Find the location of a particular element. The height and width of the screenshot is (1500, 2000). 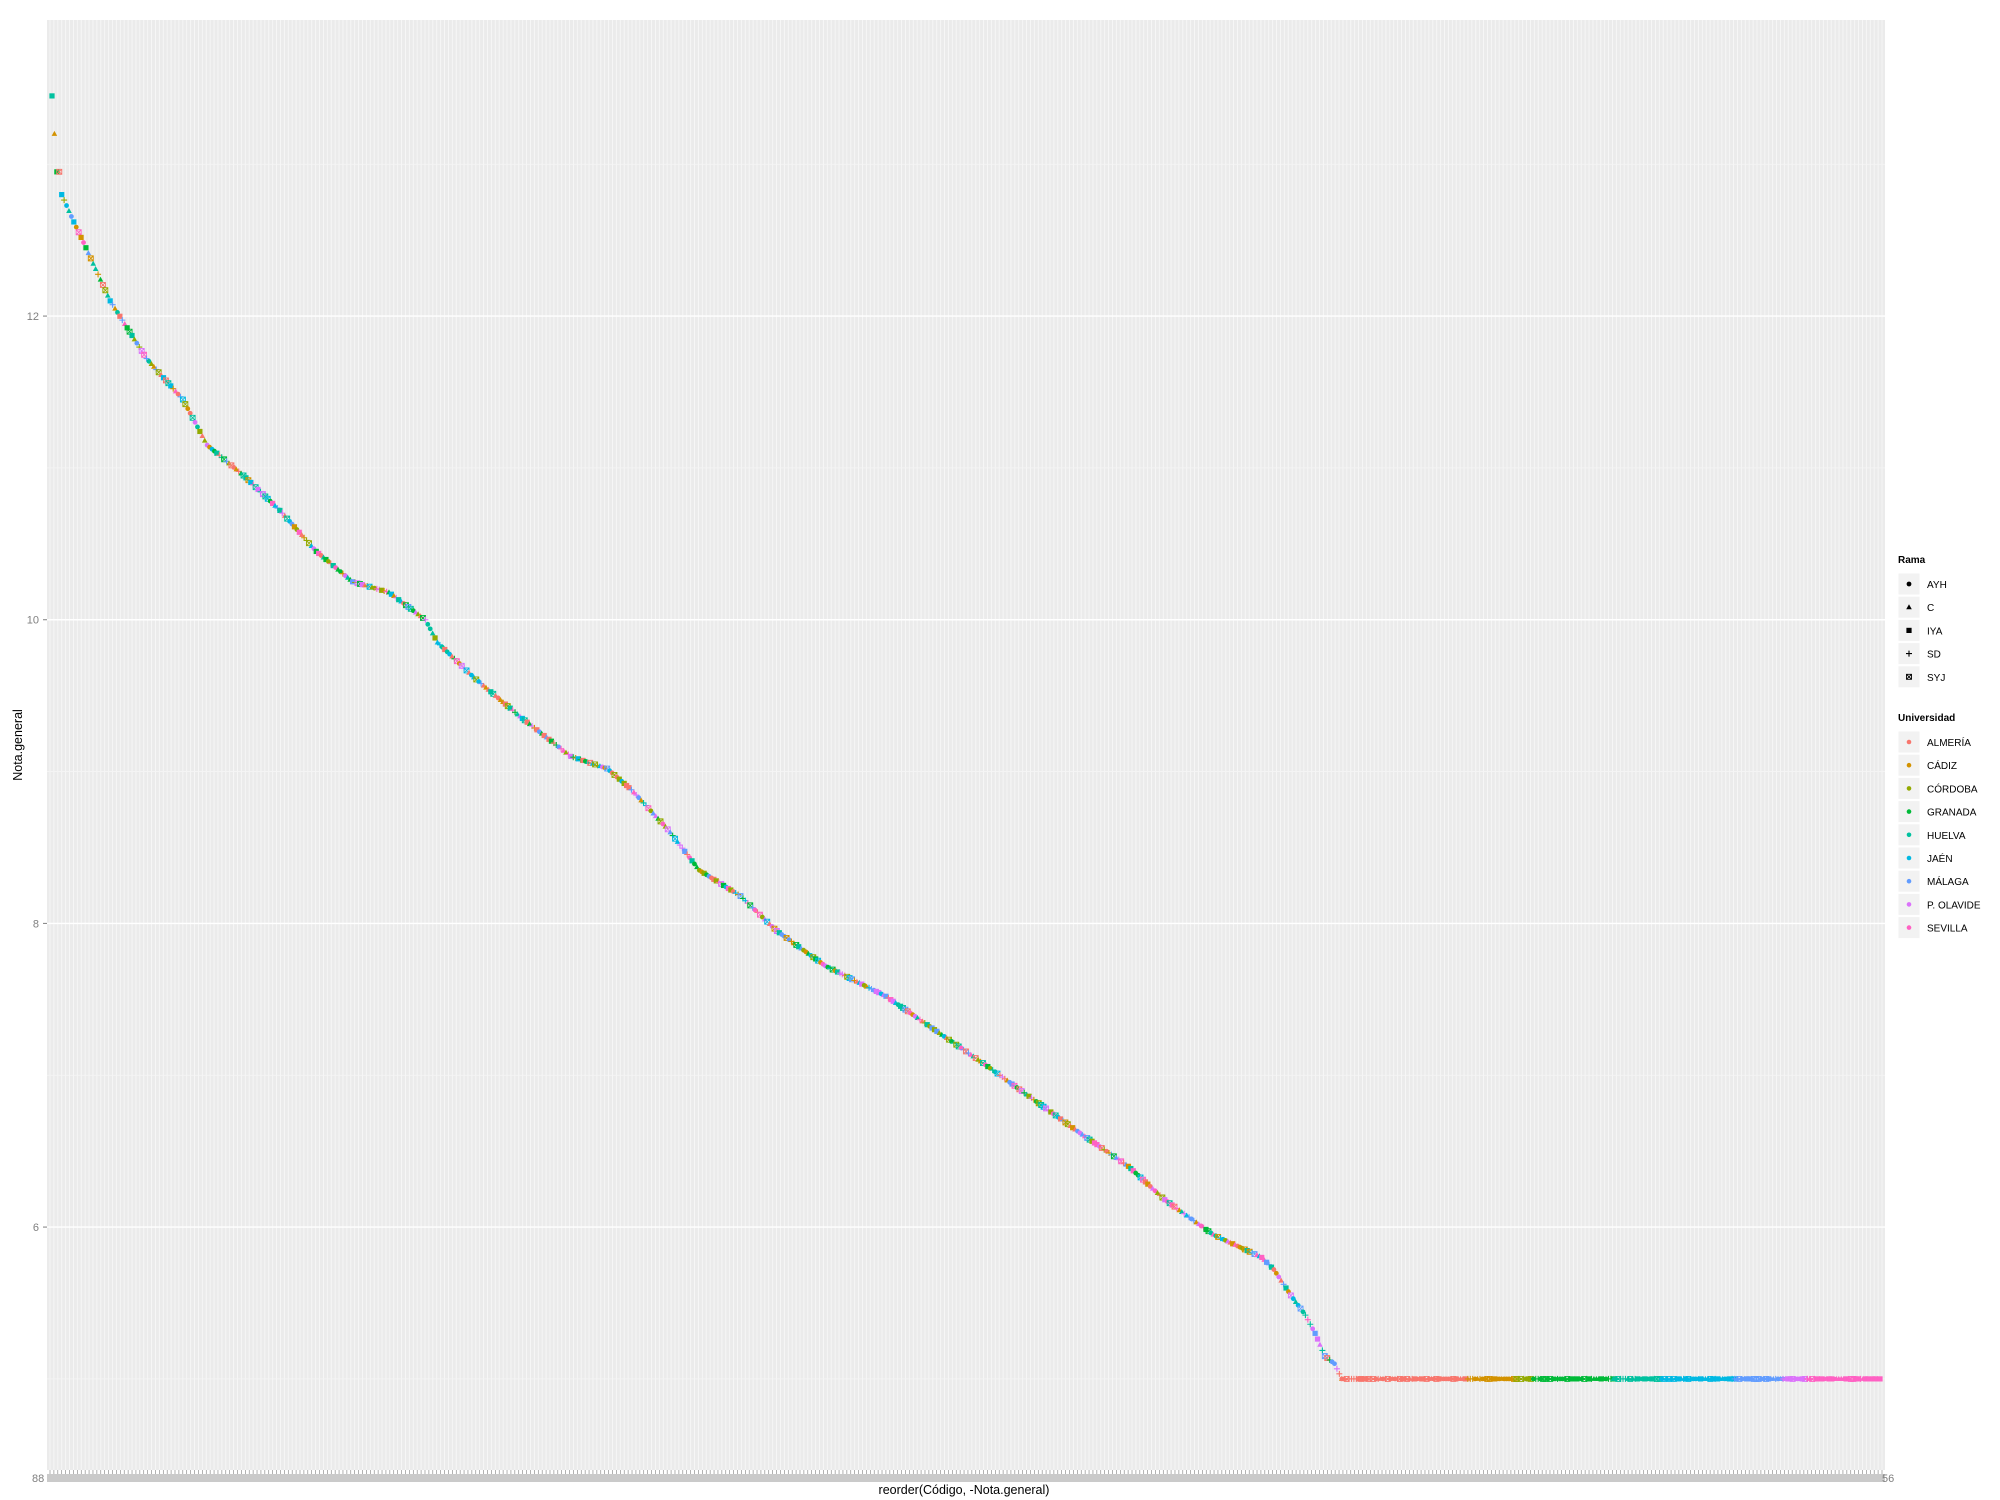

x-tick-label-first: 88 is located at coordinates (38, 1479).